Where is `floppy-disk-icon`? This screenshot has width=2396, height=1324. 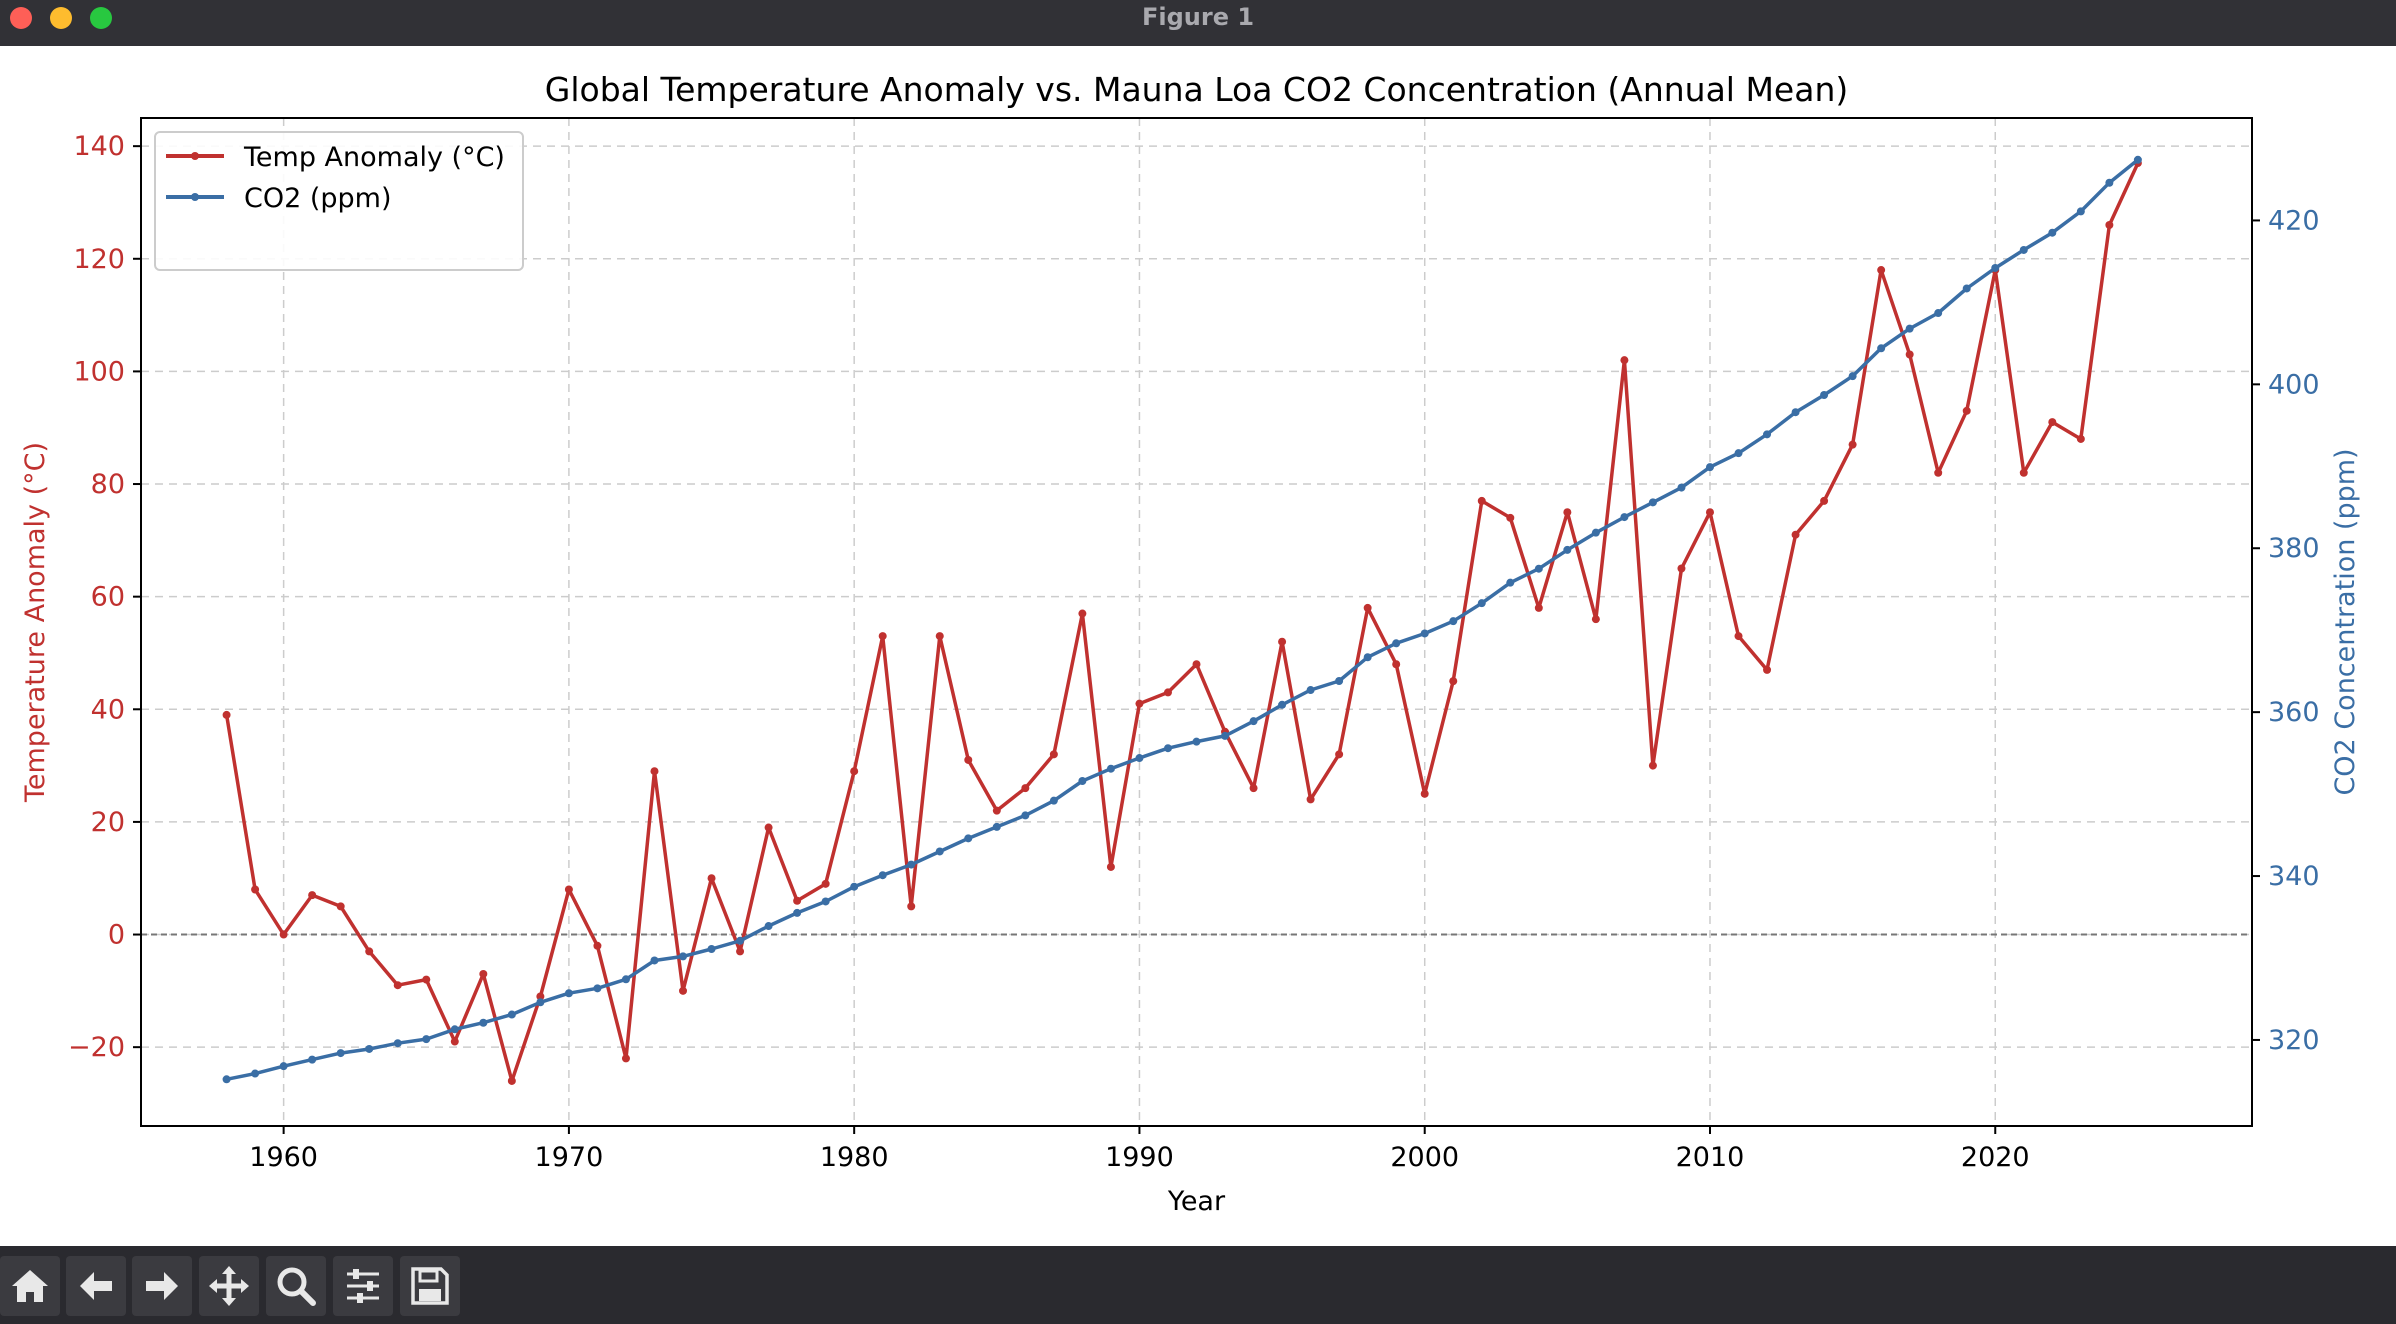
floppy-disk-icon is located at coordinates (430, 1286).